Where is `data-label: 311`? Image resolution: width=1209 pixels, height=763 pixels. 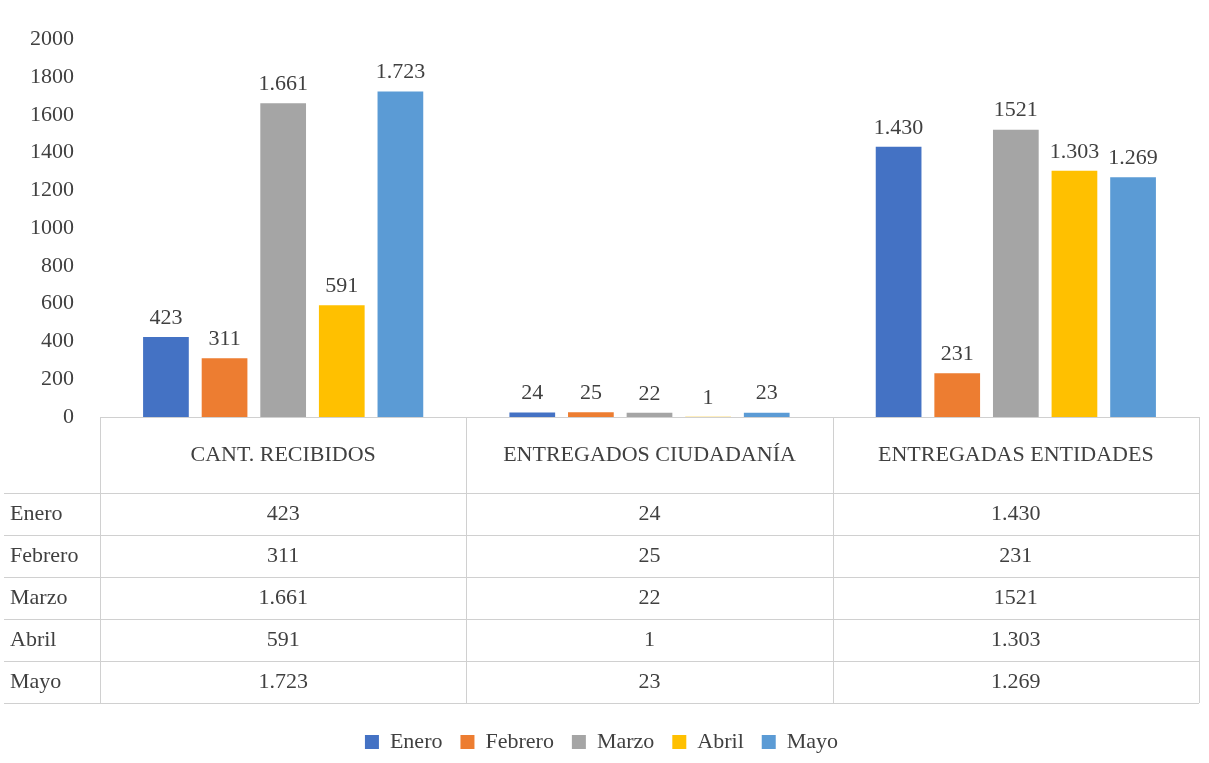
data-label: 311 is located at coordinates (283, 554).